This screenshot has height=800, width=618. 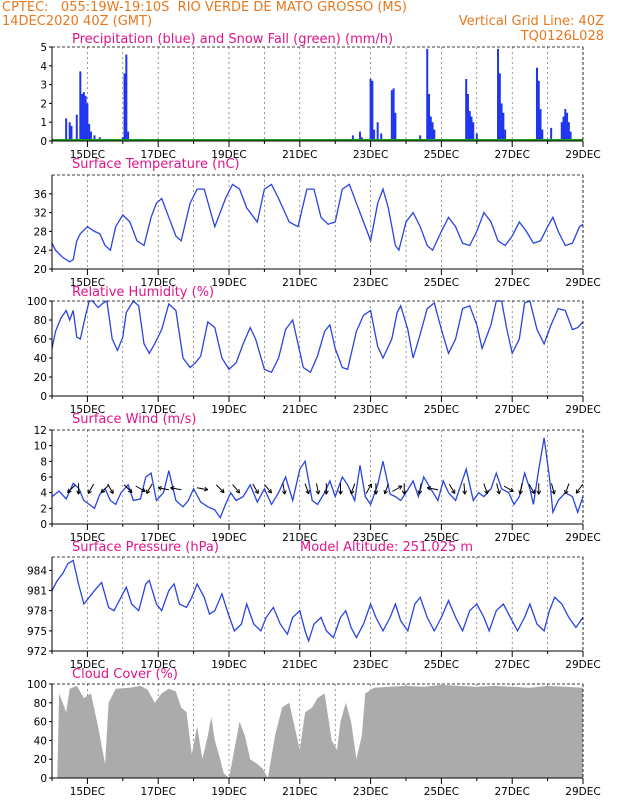 What do you see at coordinates (43, 494) in the screenshot?
I see `wind-ytick-label: 4` at bounding box center [43, 494].